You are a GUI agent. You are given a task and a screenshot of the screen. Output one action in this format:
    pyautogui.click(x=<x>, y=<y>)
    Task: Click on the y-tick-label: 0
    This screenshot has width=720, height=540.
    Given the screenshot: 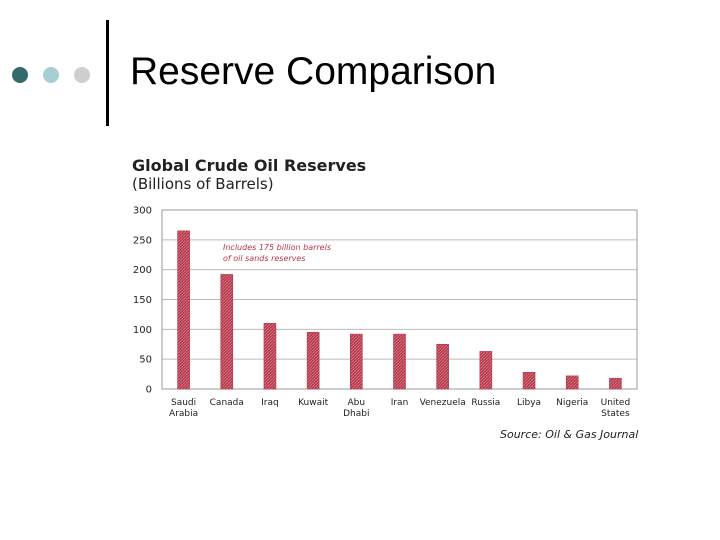 What is the action you would take?
    pyautogui.click(x=149, y=390)
    